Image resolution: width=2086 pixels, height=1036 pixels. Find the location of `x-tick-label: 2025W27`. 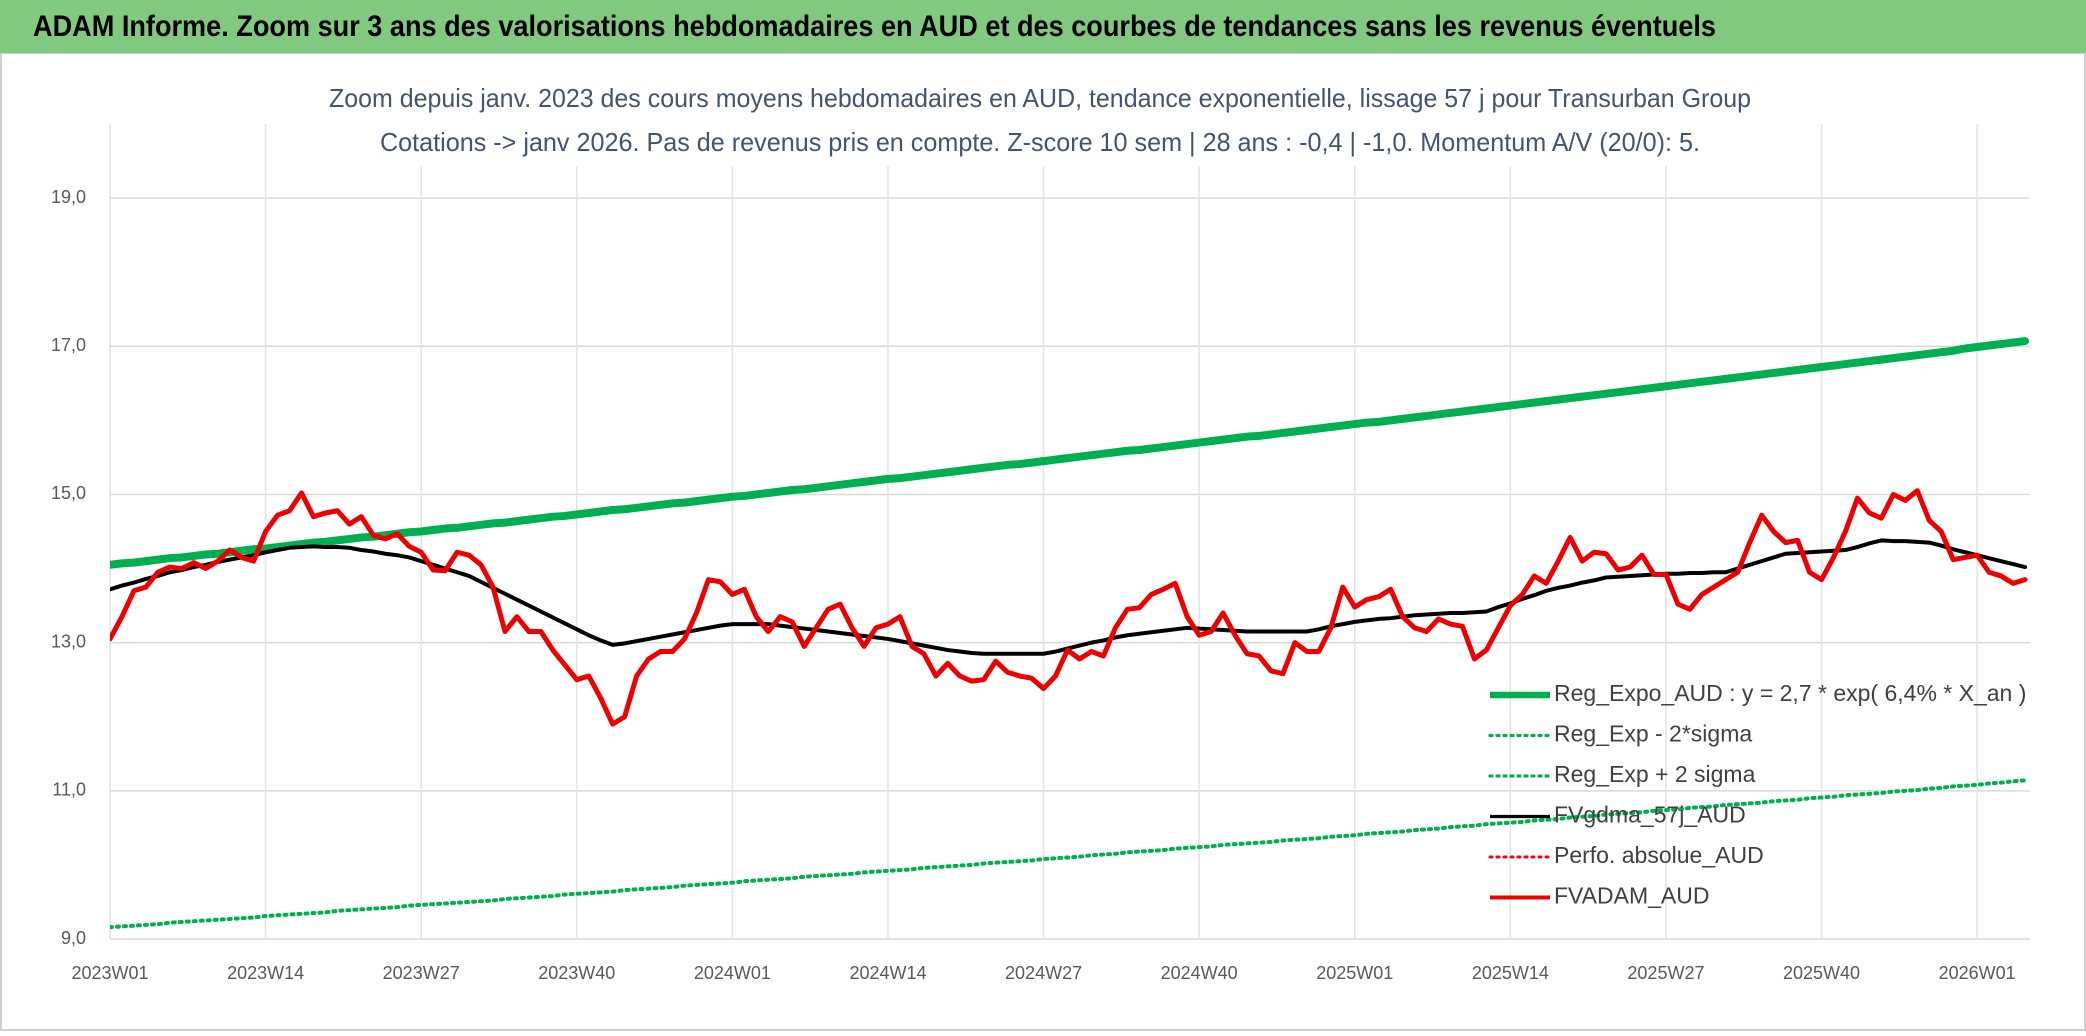

x-tick-label: 2025W27 is located at coordinates (1665, 973).